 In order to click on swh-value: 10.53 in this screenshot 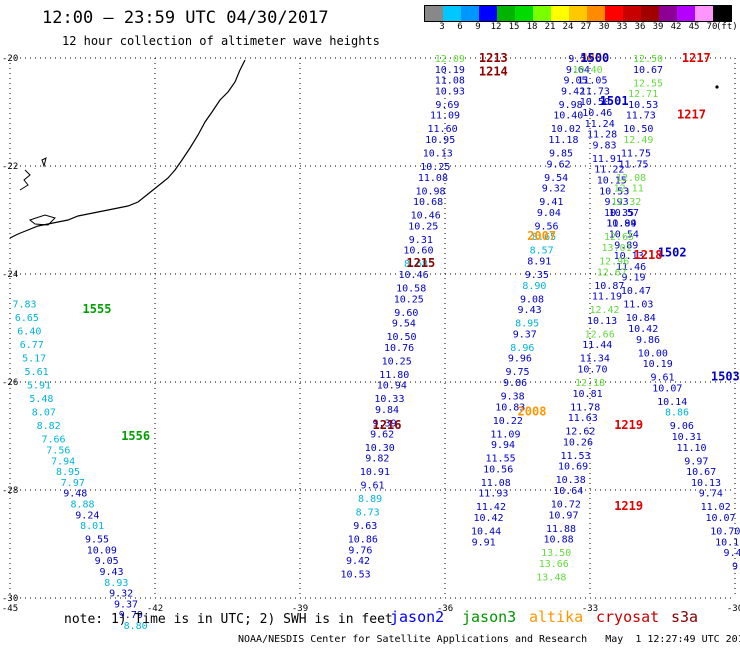, I will do `click(643, 105)`.